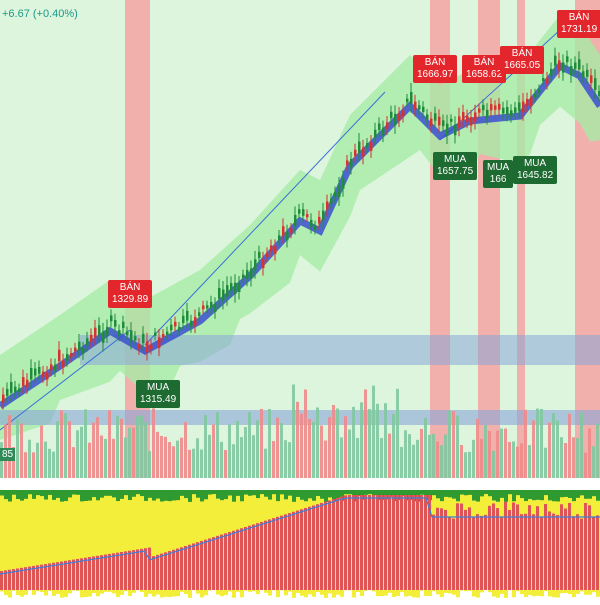 This screenshot has width=600, height=605. Describe the element at coordinates (522, 53) in the screenshot. I see `signal-side: BÁN` at that location.